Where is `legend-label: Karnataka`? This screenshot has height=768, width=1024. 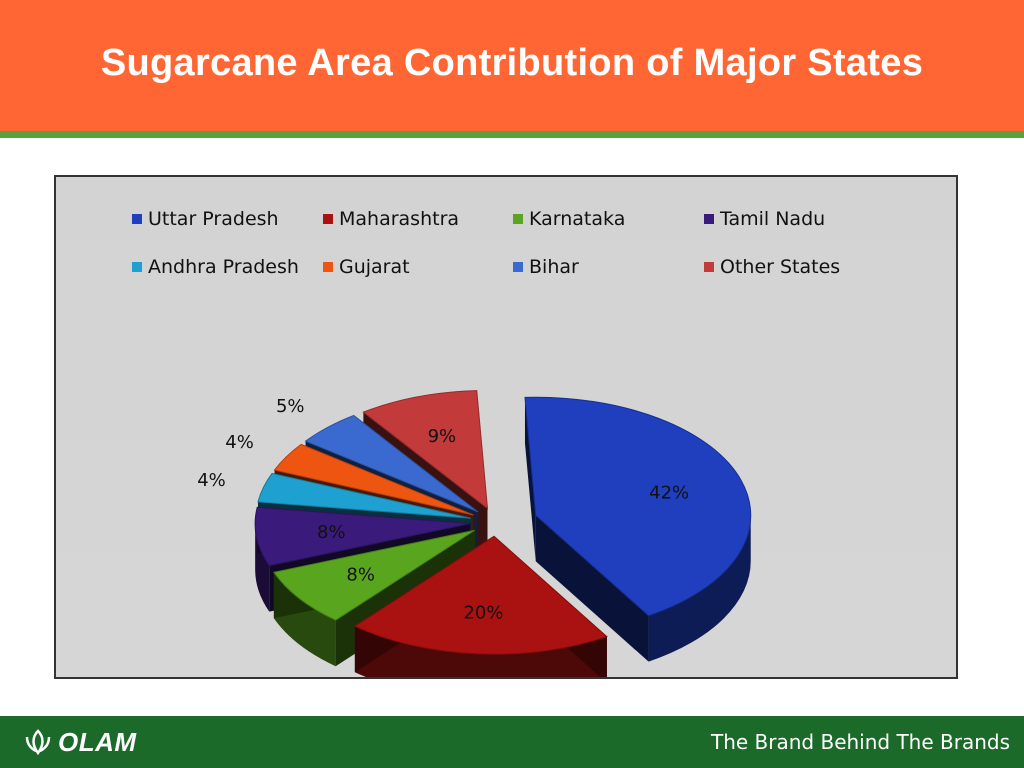
legend-label: Karnataka is located at coordinates (577, 219).